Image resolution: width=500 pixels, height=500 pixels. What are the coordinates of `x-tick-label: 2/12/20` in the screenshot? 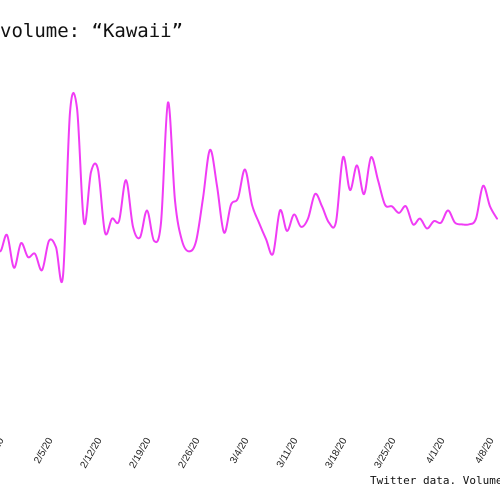 It's located at (91, 453).